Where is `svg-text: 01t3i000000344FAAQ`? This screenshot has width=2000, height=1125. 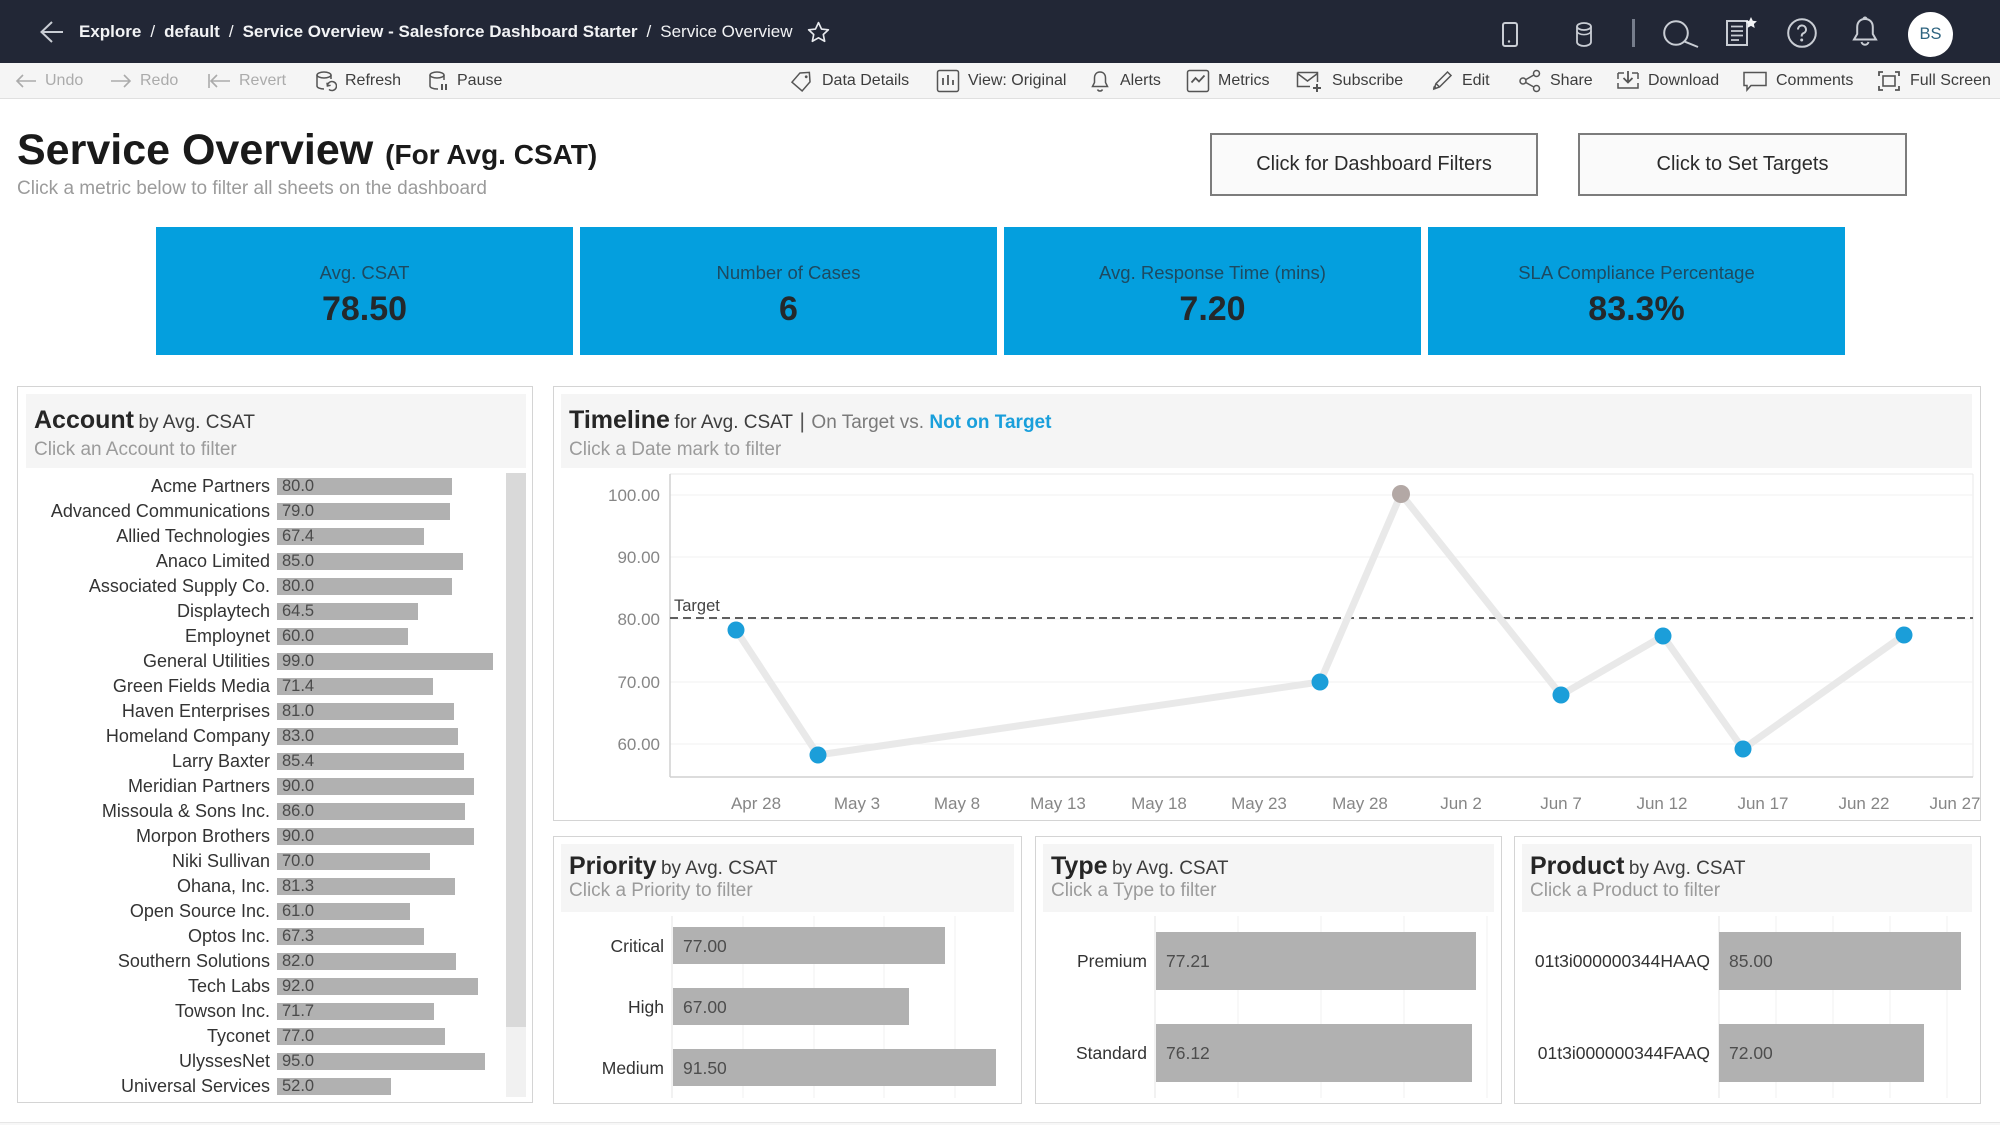
svg-text: 01t3i000000344FAAQ is located at coordinates (1624, 1053).